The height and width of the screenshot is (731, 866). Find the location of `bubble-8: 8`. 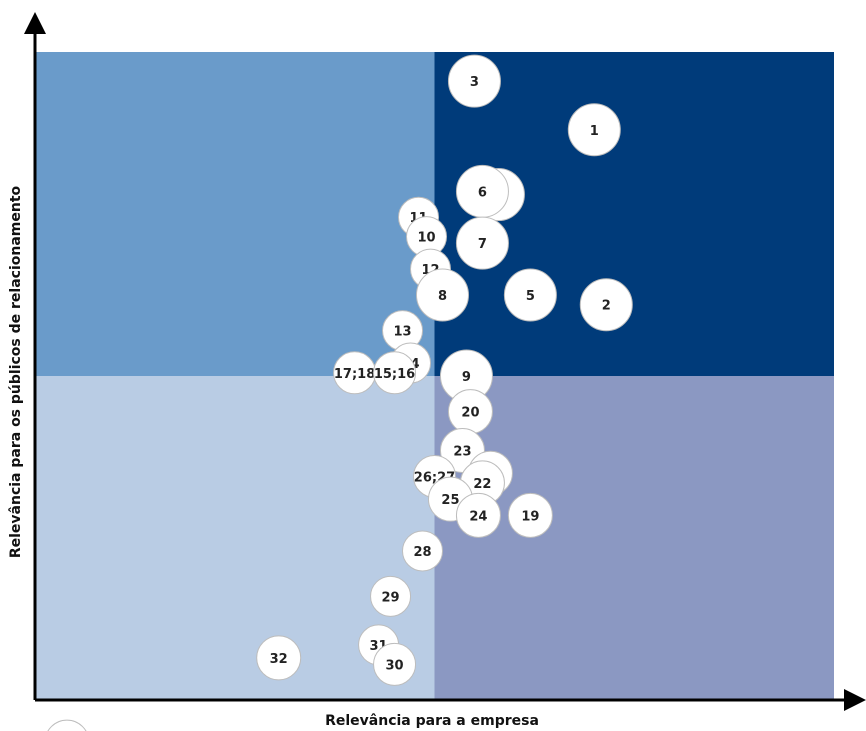

bubble-8: 8 is located at coordinates (442, 295).